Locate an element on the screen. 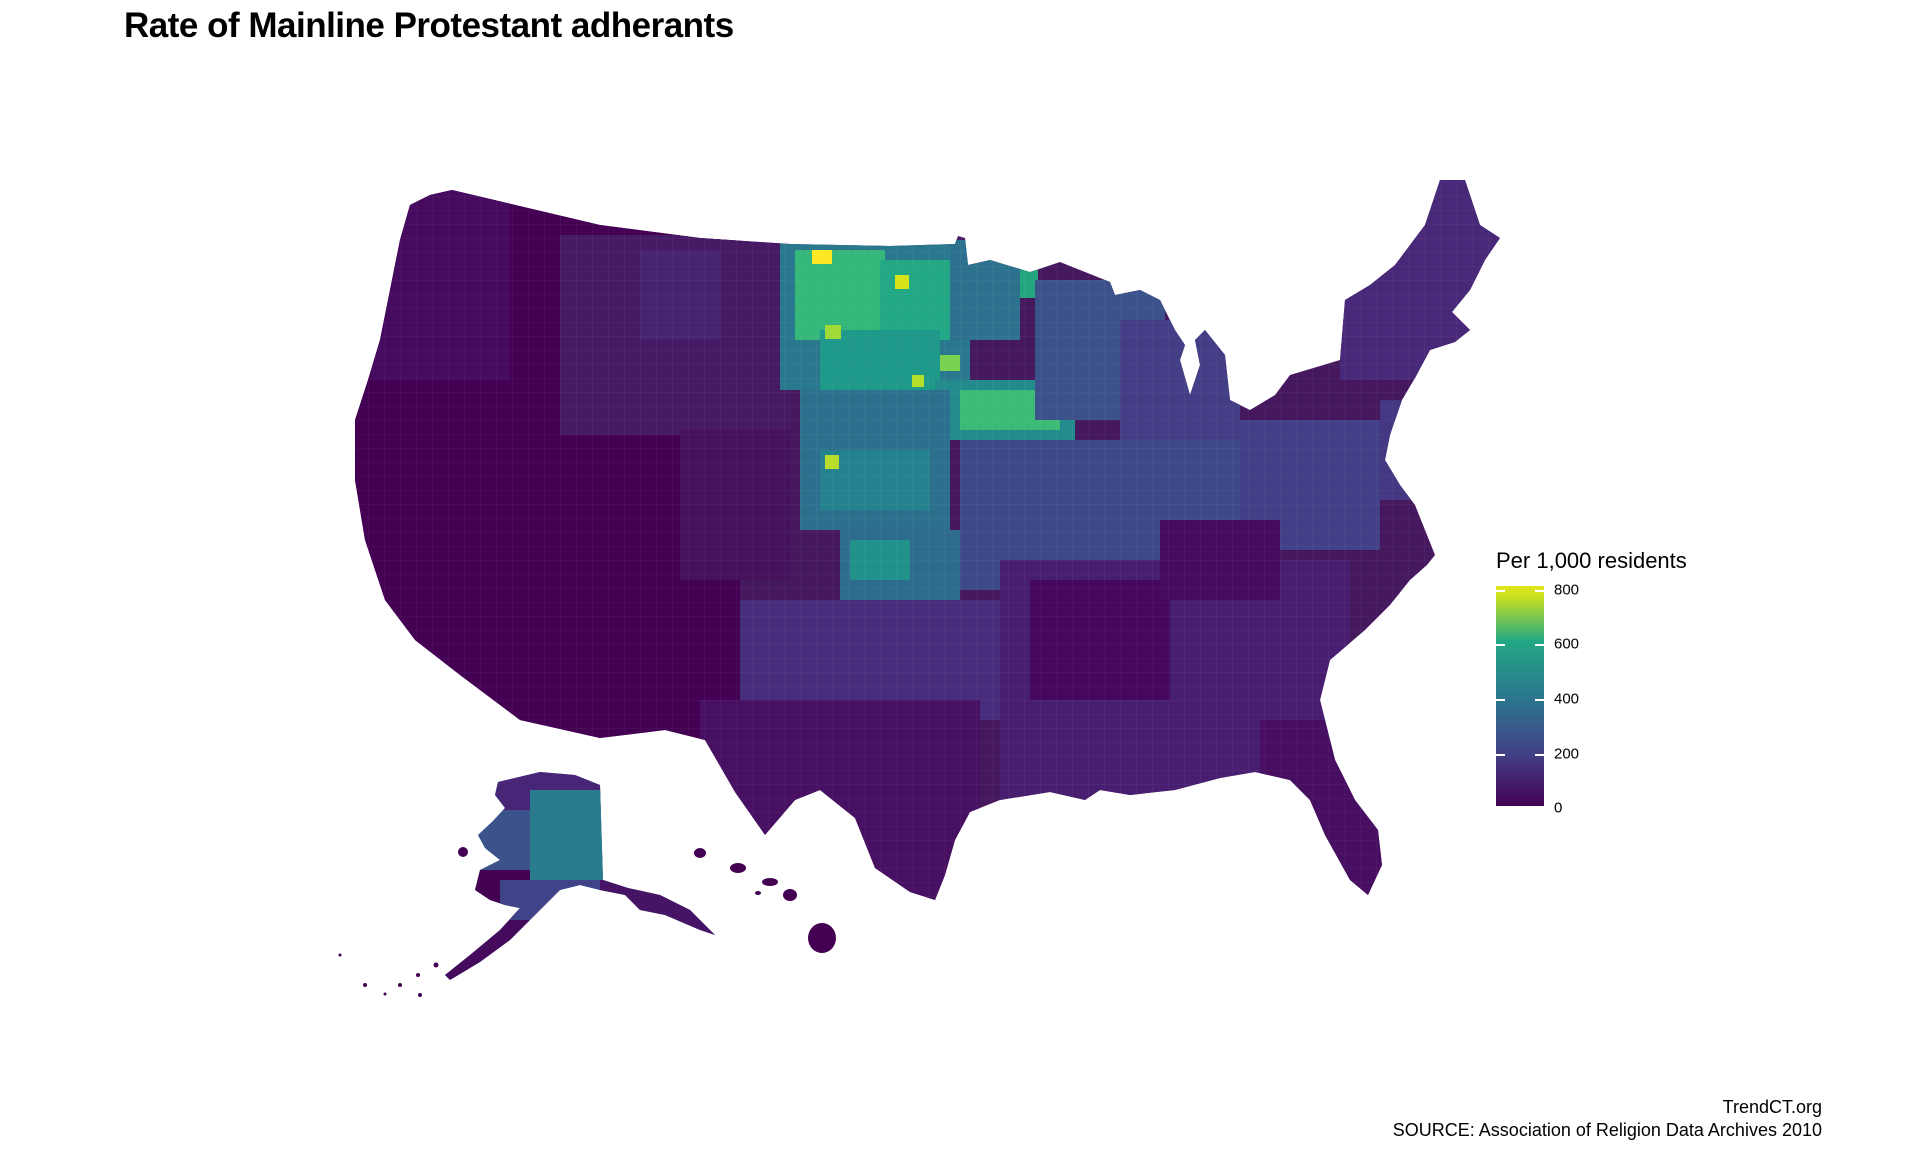  caption-site: TrendCT.org is located at coordinates (1772, 1107).